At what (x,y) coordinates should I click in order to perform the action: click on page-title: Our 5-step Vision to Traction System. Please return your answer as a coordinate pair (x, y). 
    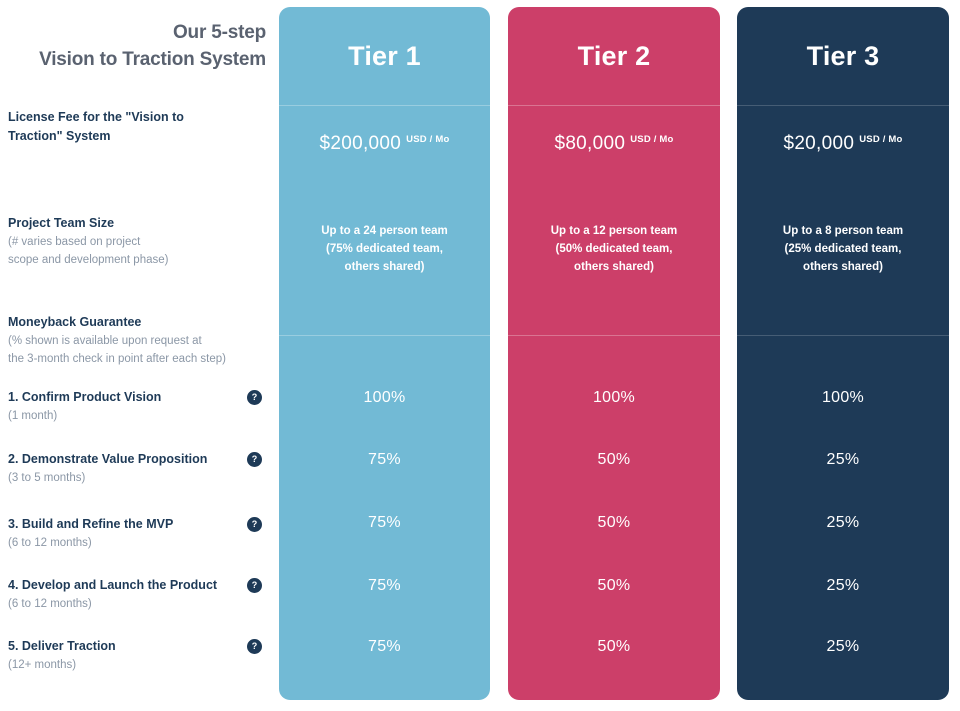
    Looking at the image, I should click on (133, 47).